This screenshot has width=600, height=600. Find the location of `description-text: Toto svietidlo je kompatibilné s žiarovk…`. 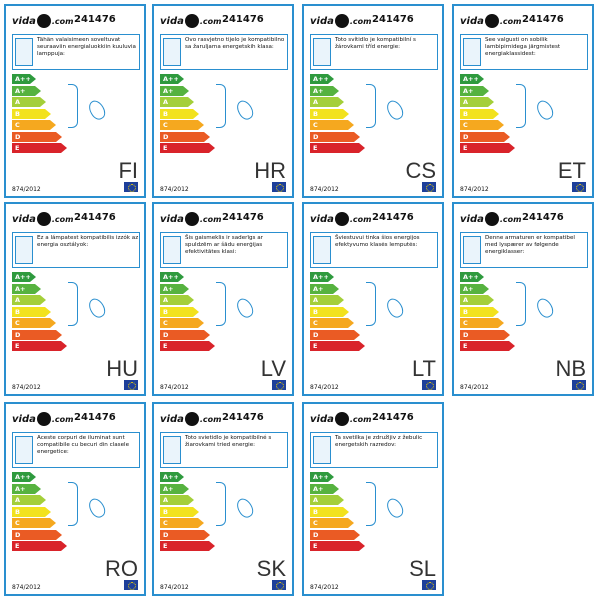

description-text: Toto svietidlo je kompatibilné s žiarovk… is located at coordinates (228, 441).